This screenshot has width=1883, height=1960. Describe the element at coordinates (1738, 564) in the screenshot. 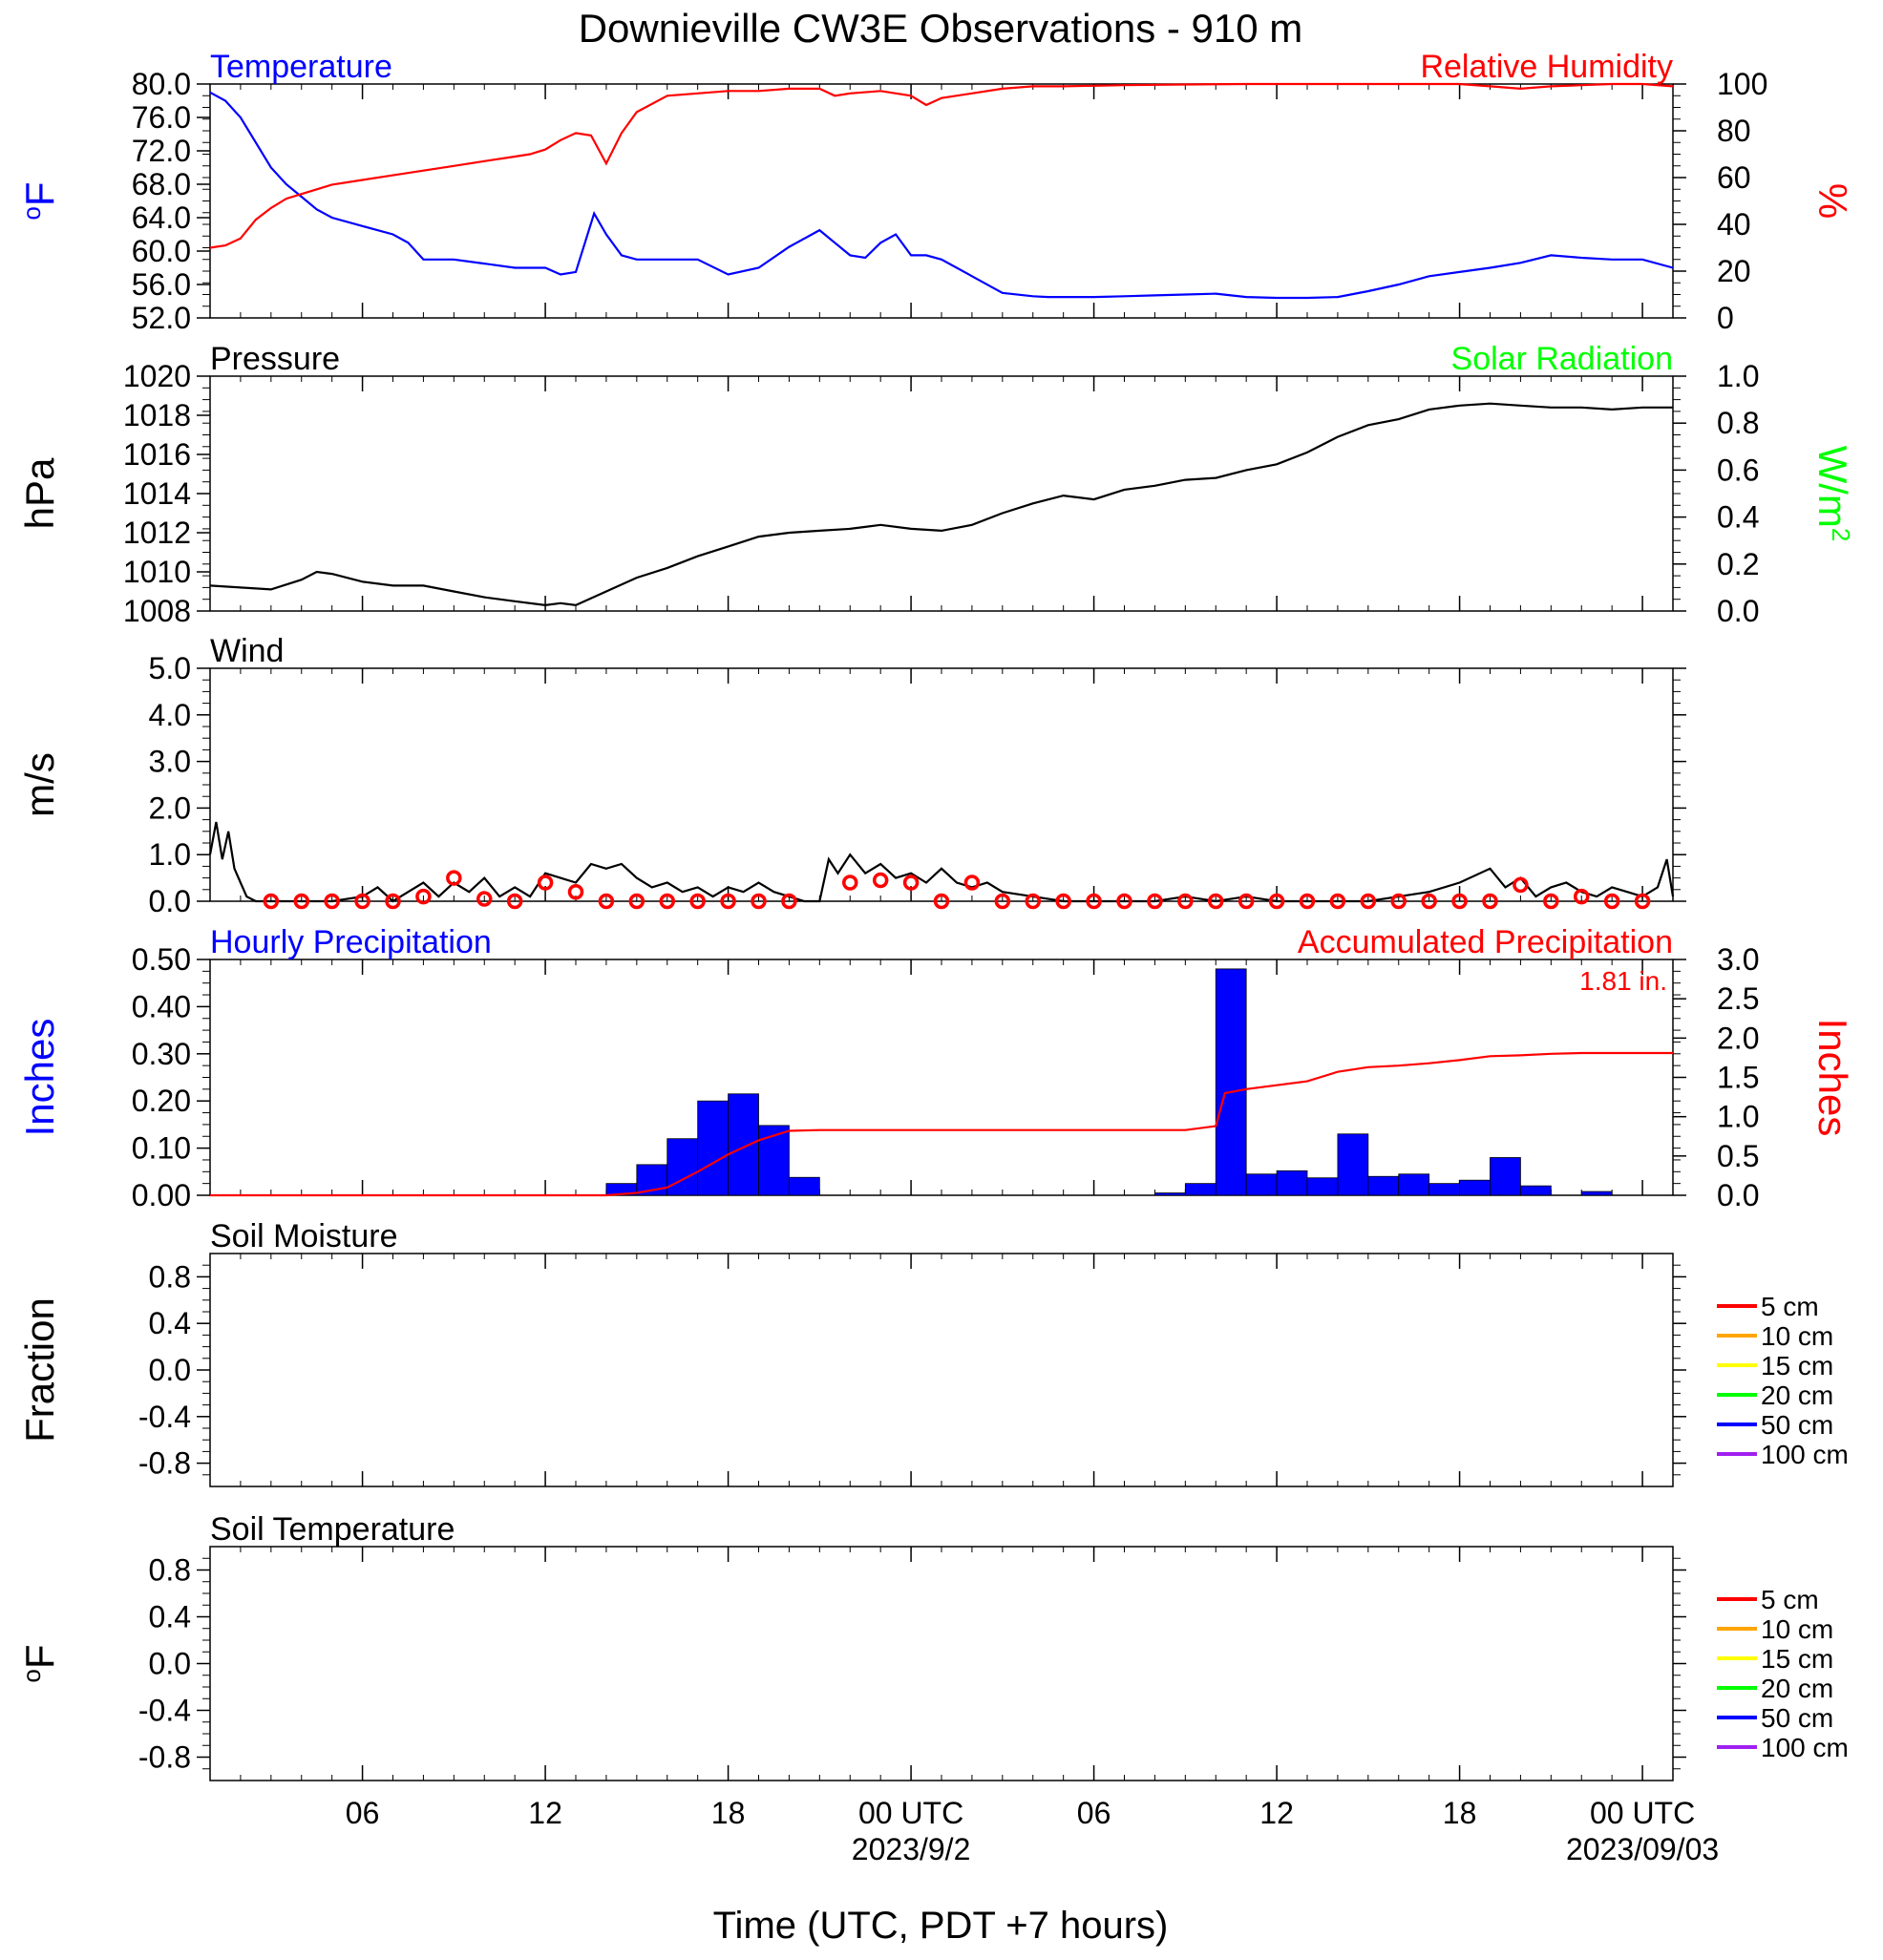

I see `y-tick-label-right: 0.2` at that location.